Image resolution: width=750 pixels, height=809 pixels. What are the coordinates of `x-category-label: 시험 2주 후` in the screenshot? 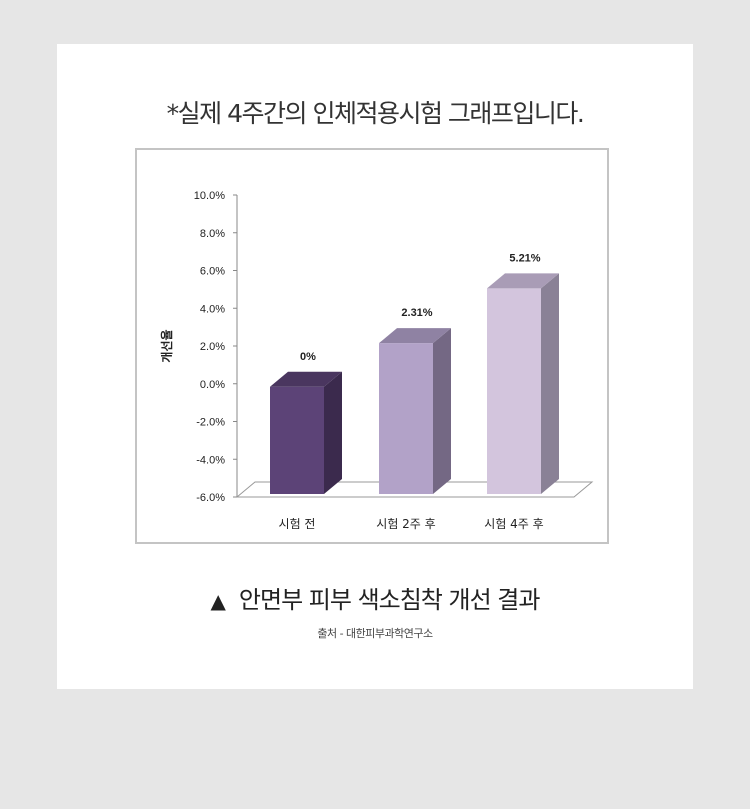 It's located at (405, 524).